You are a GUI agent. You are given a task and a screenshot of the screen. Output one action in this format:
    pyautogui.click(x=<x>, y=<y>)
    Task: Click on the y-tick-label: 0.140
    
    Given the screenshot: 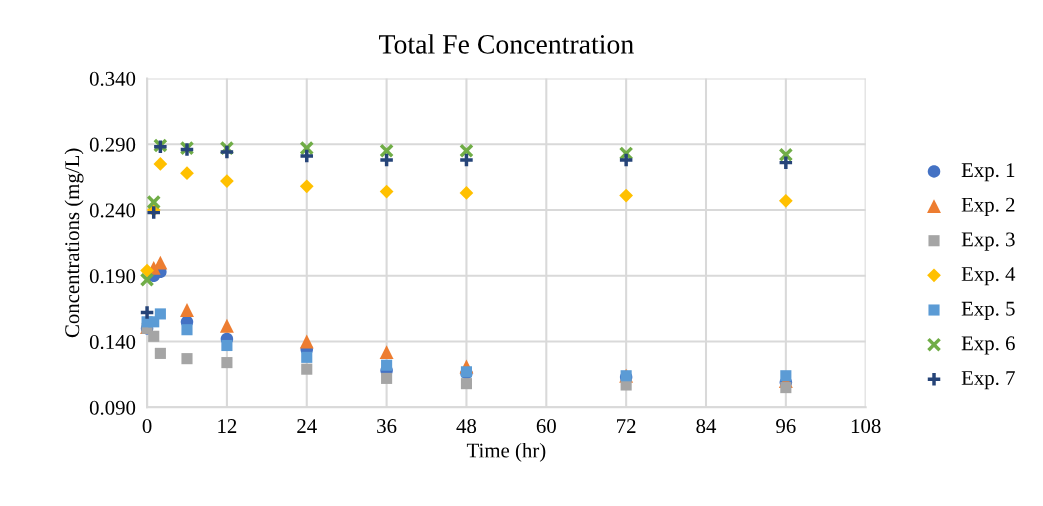 What is the action you would take?
    pyautogui.click(x=112, y=342)
    